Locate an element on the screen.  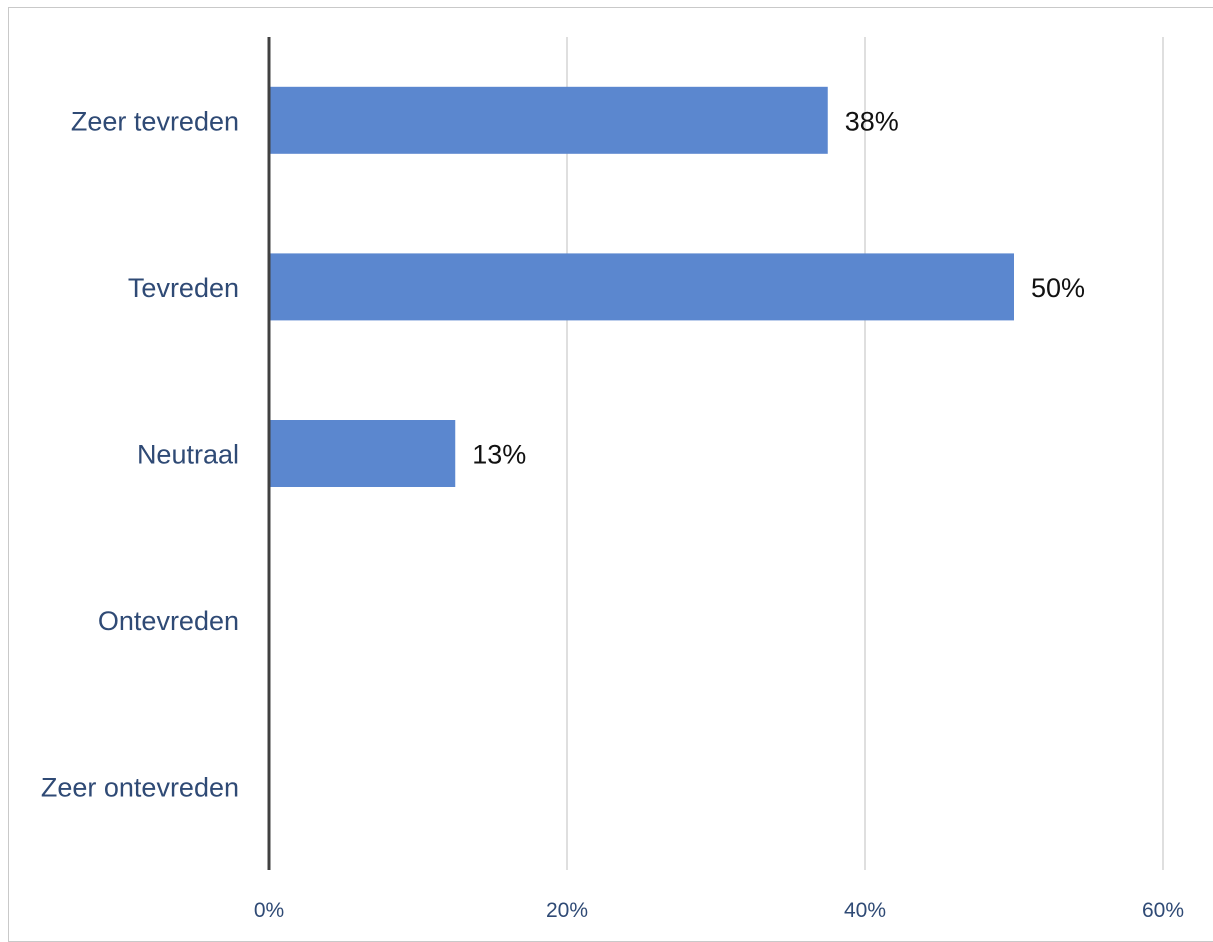
data-label: 38% is located at coordinates (872, 121).